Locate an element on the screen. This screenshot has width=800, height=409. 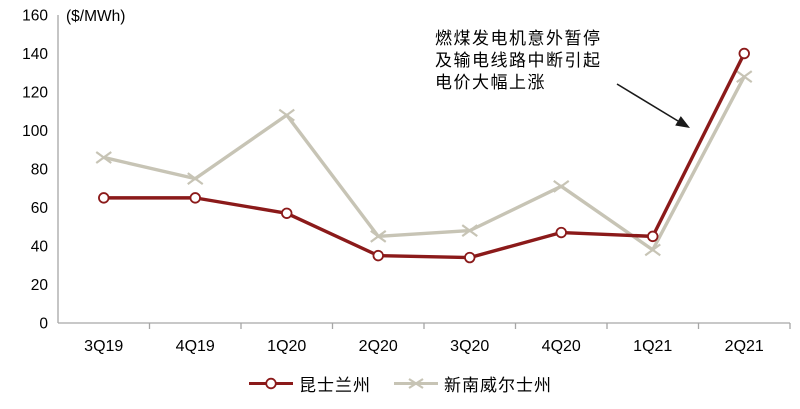
y-axis-unit-label: ($/MWh) is located at coordinates (96, 16).